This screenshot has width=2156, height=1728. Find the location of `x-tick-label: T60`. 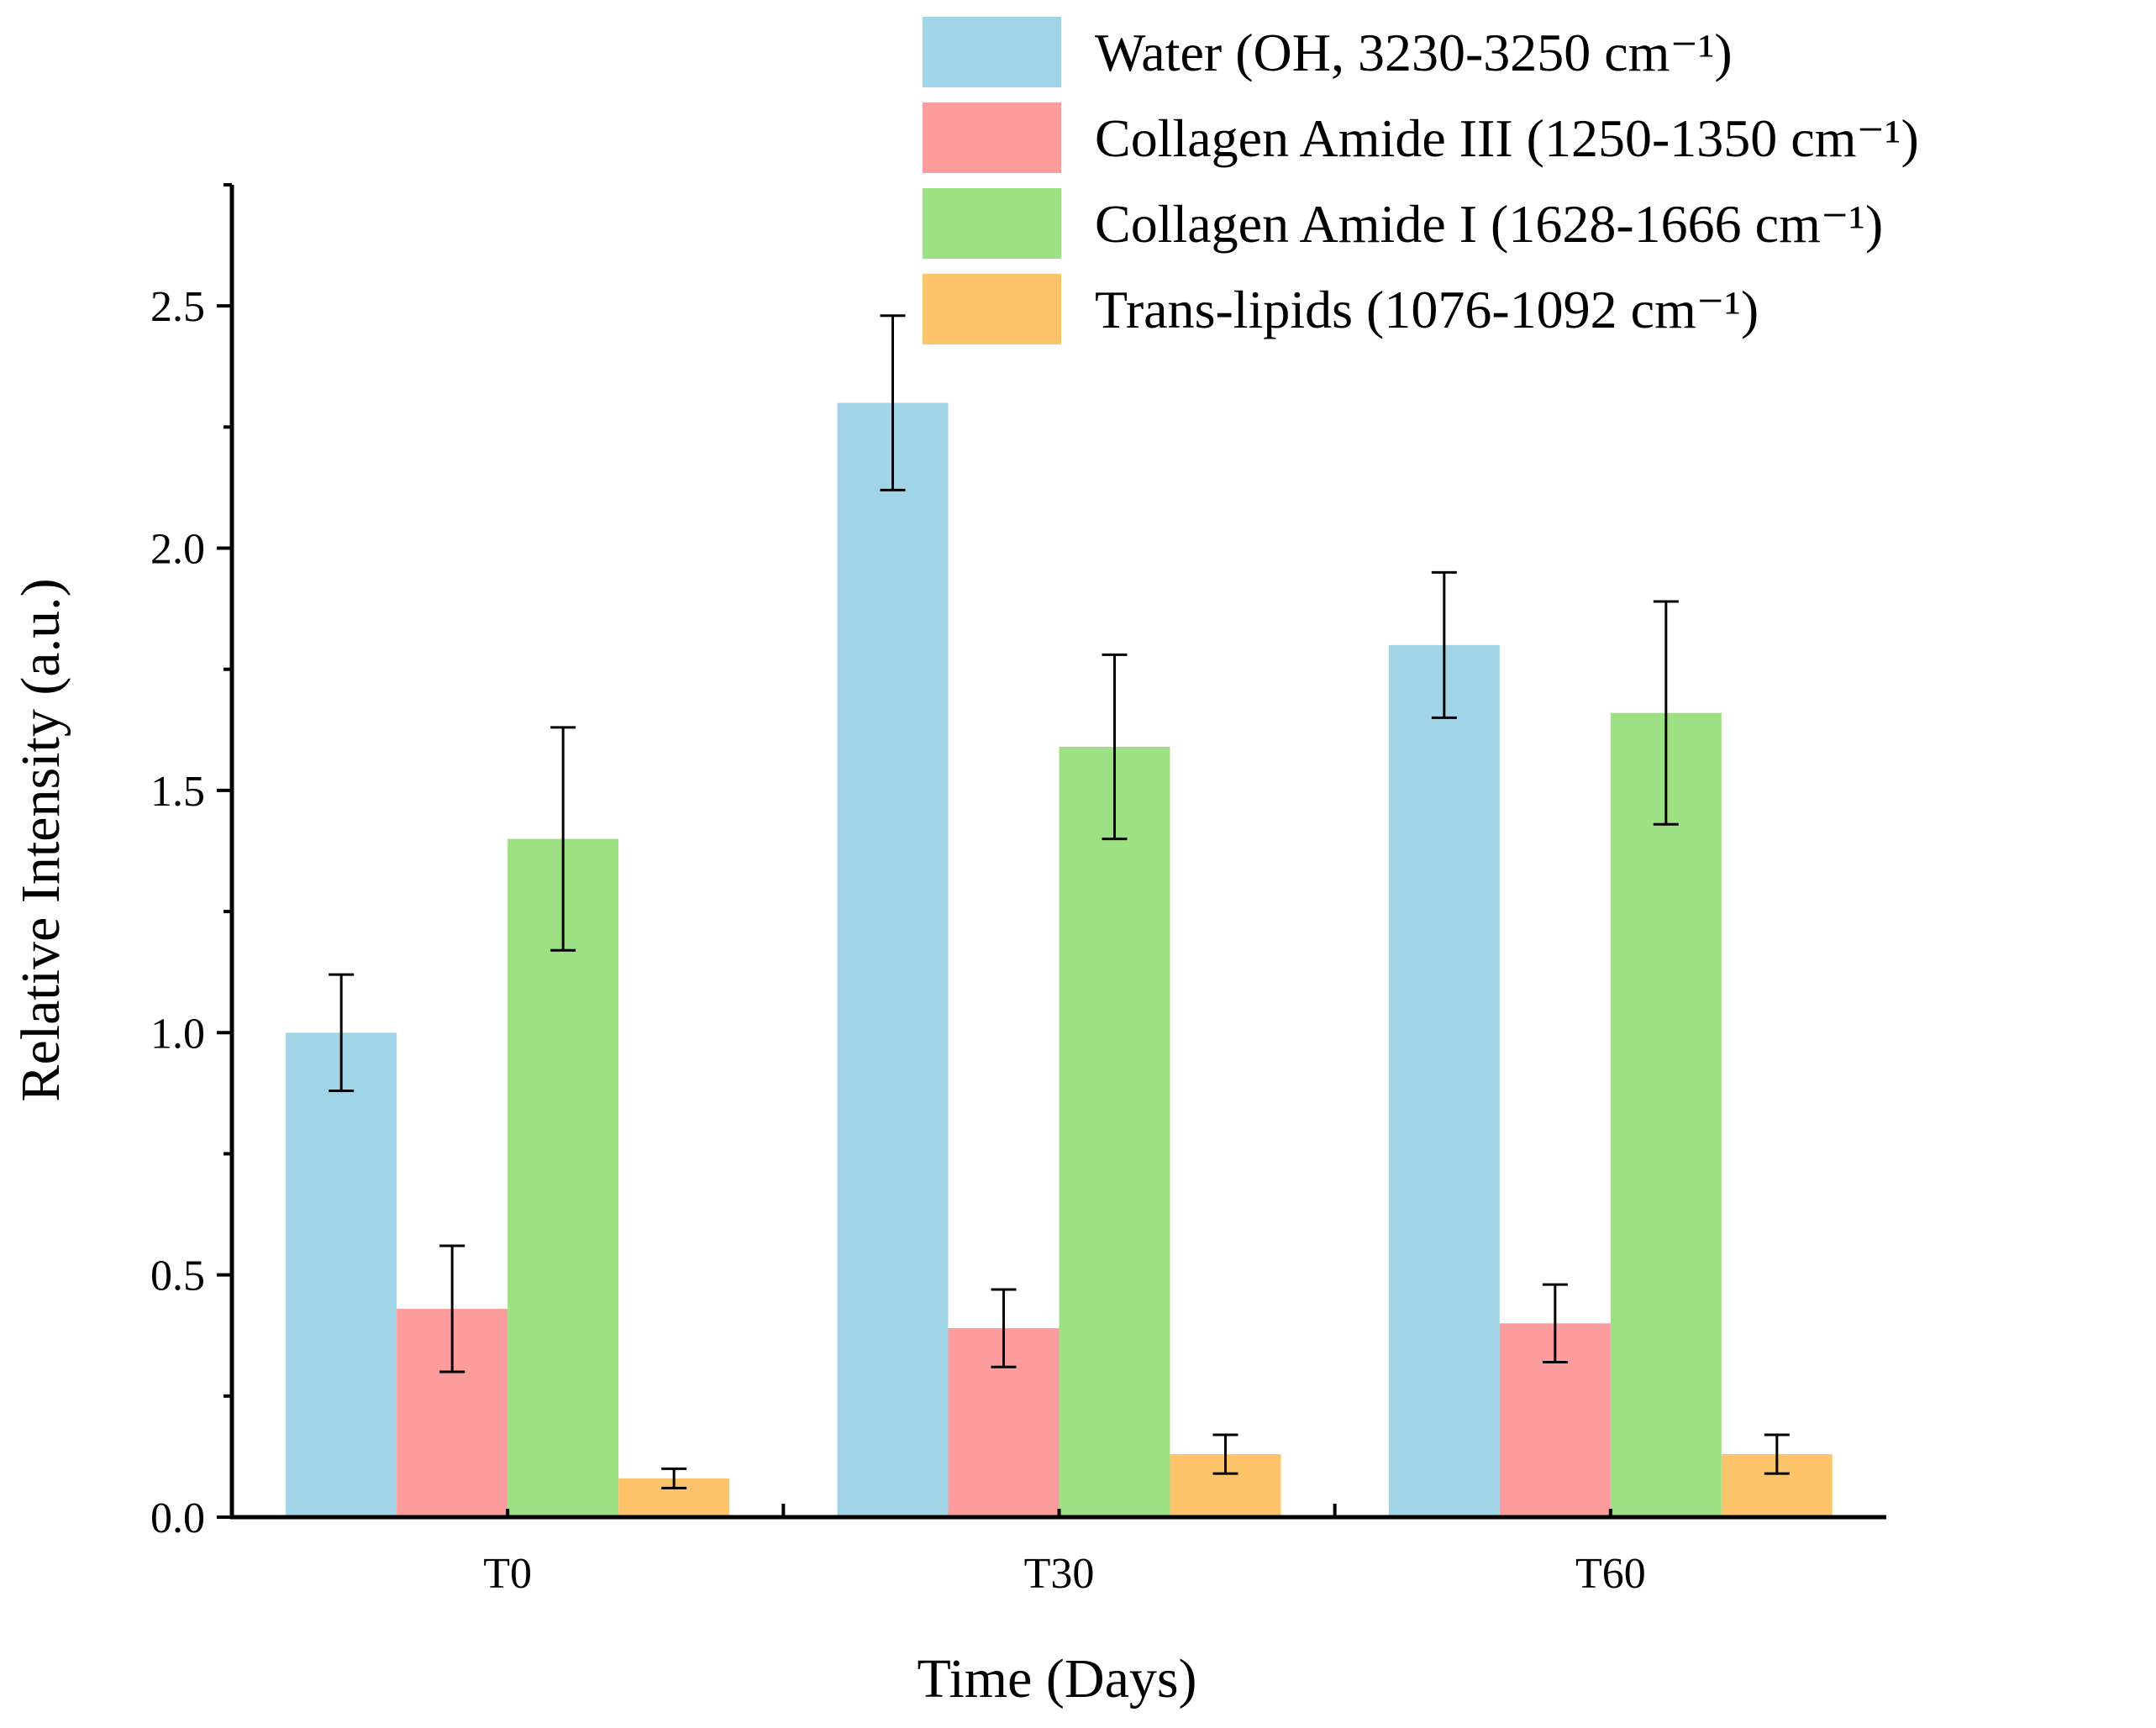

x-tick-label: T60 is located at coordinates (1611, 1574).